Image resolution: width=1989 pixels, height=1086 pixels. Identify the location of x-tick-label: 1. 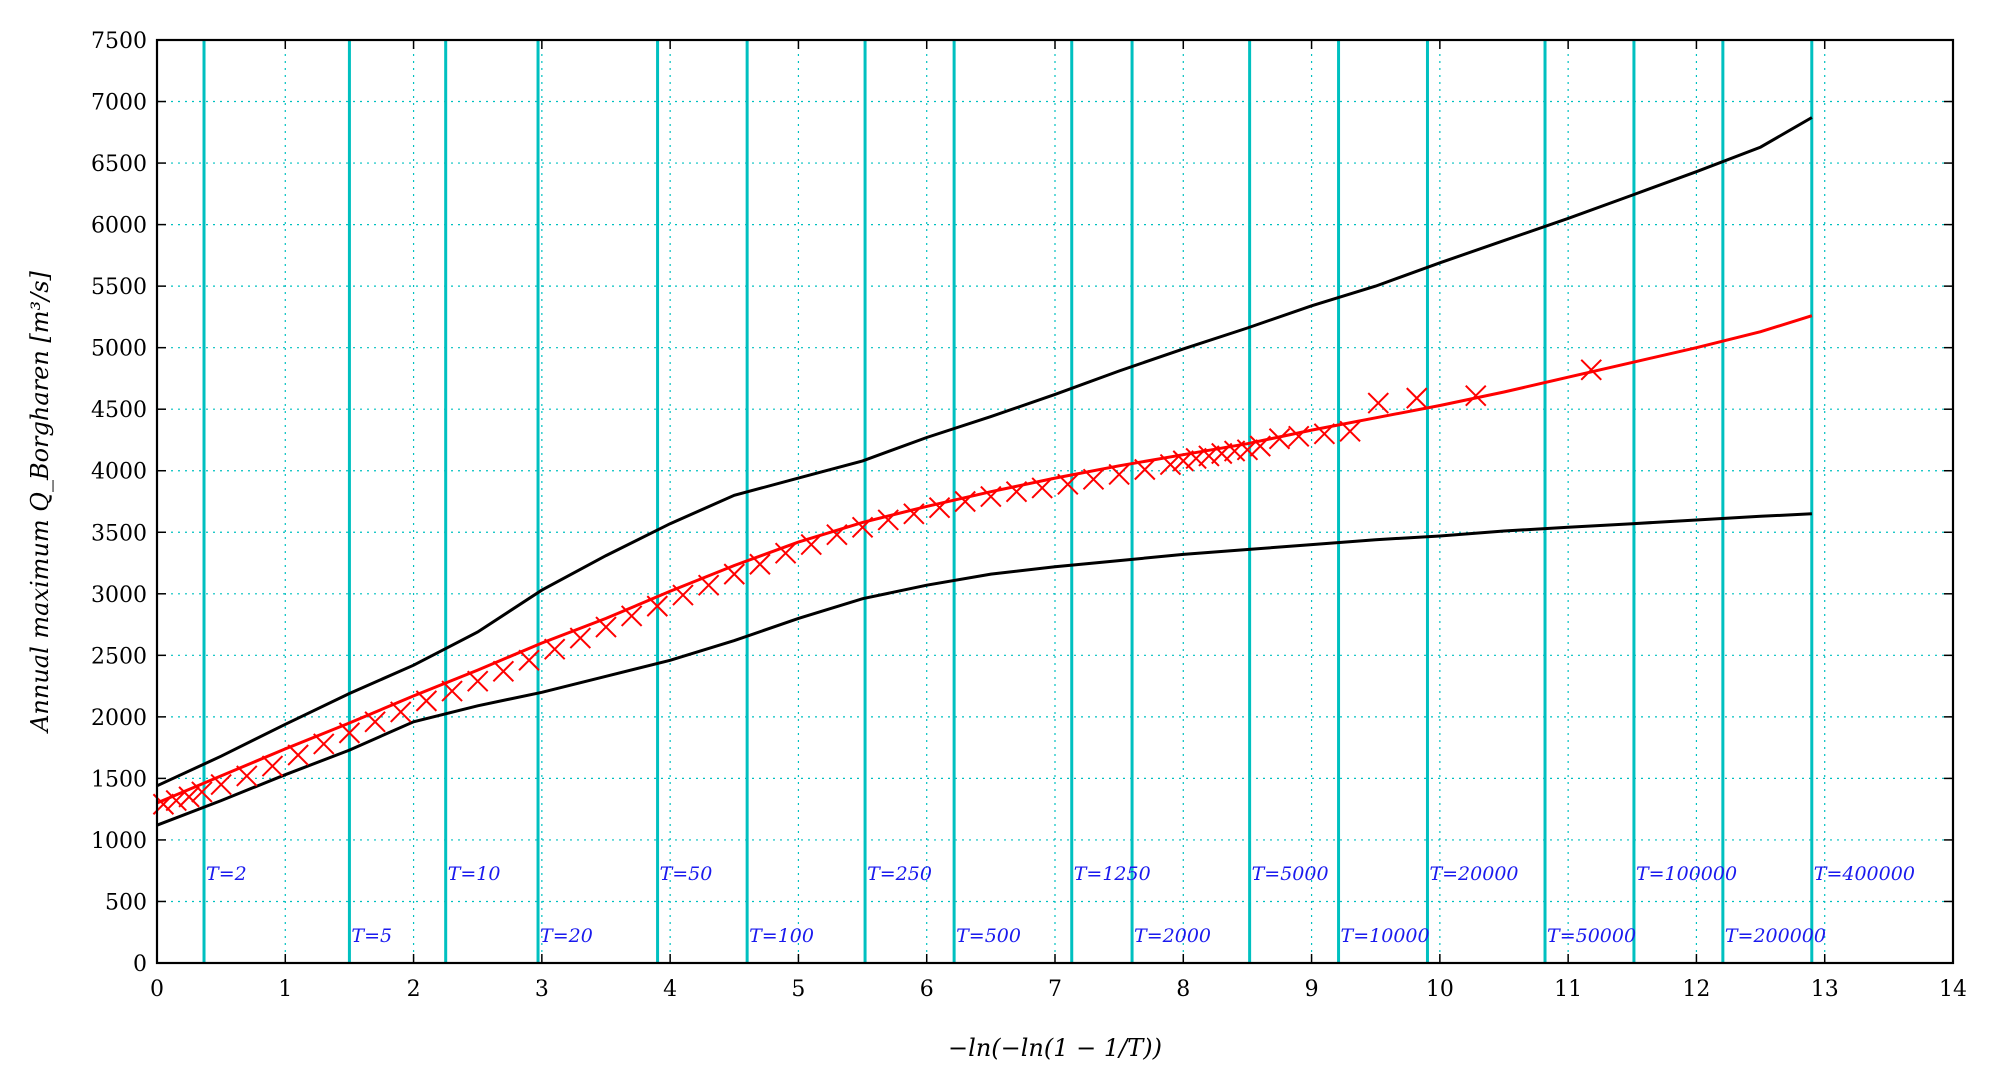
(285, 989).